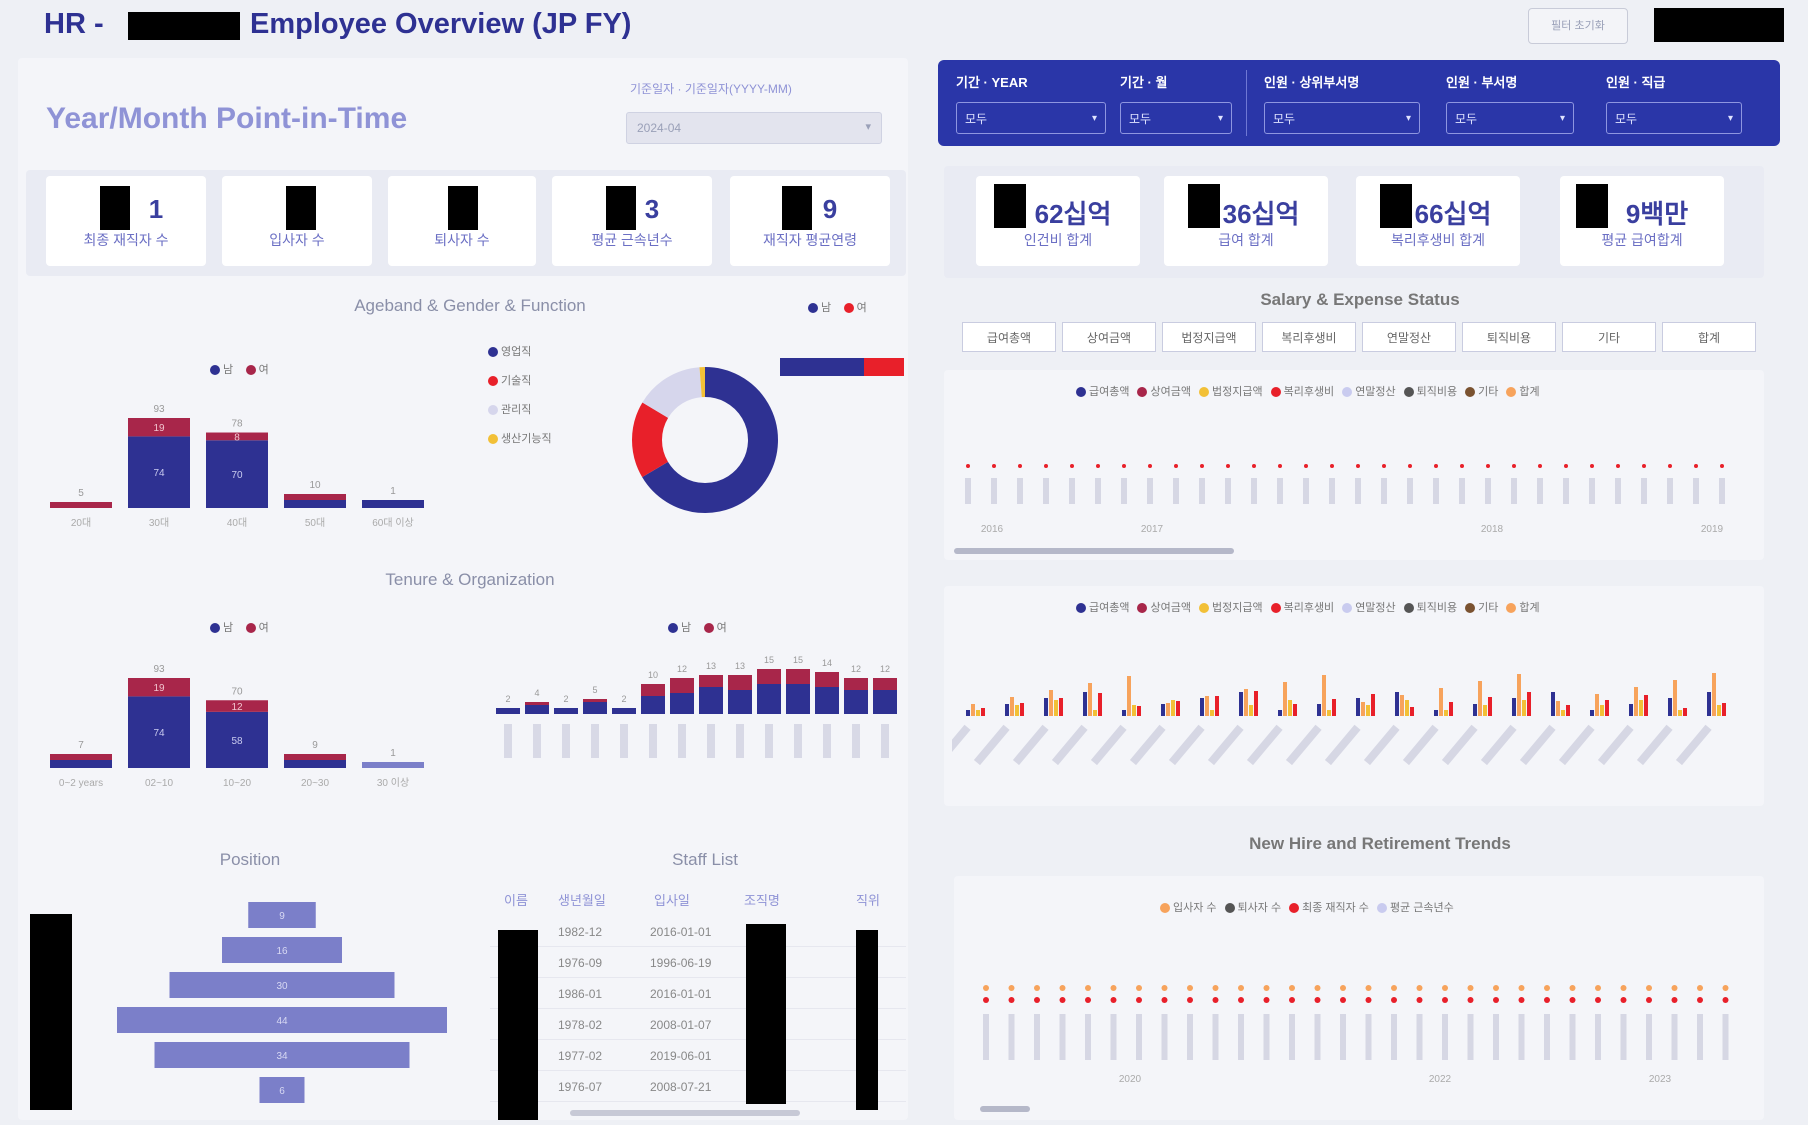 This screenshot has height=1125, width=1808. I want to click on table-row: 1976-09 1996-06-19, so click(698, 965).